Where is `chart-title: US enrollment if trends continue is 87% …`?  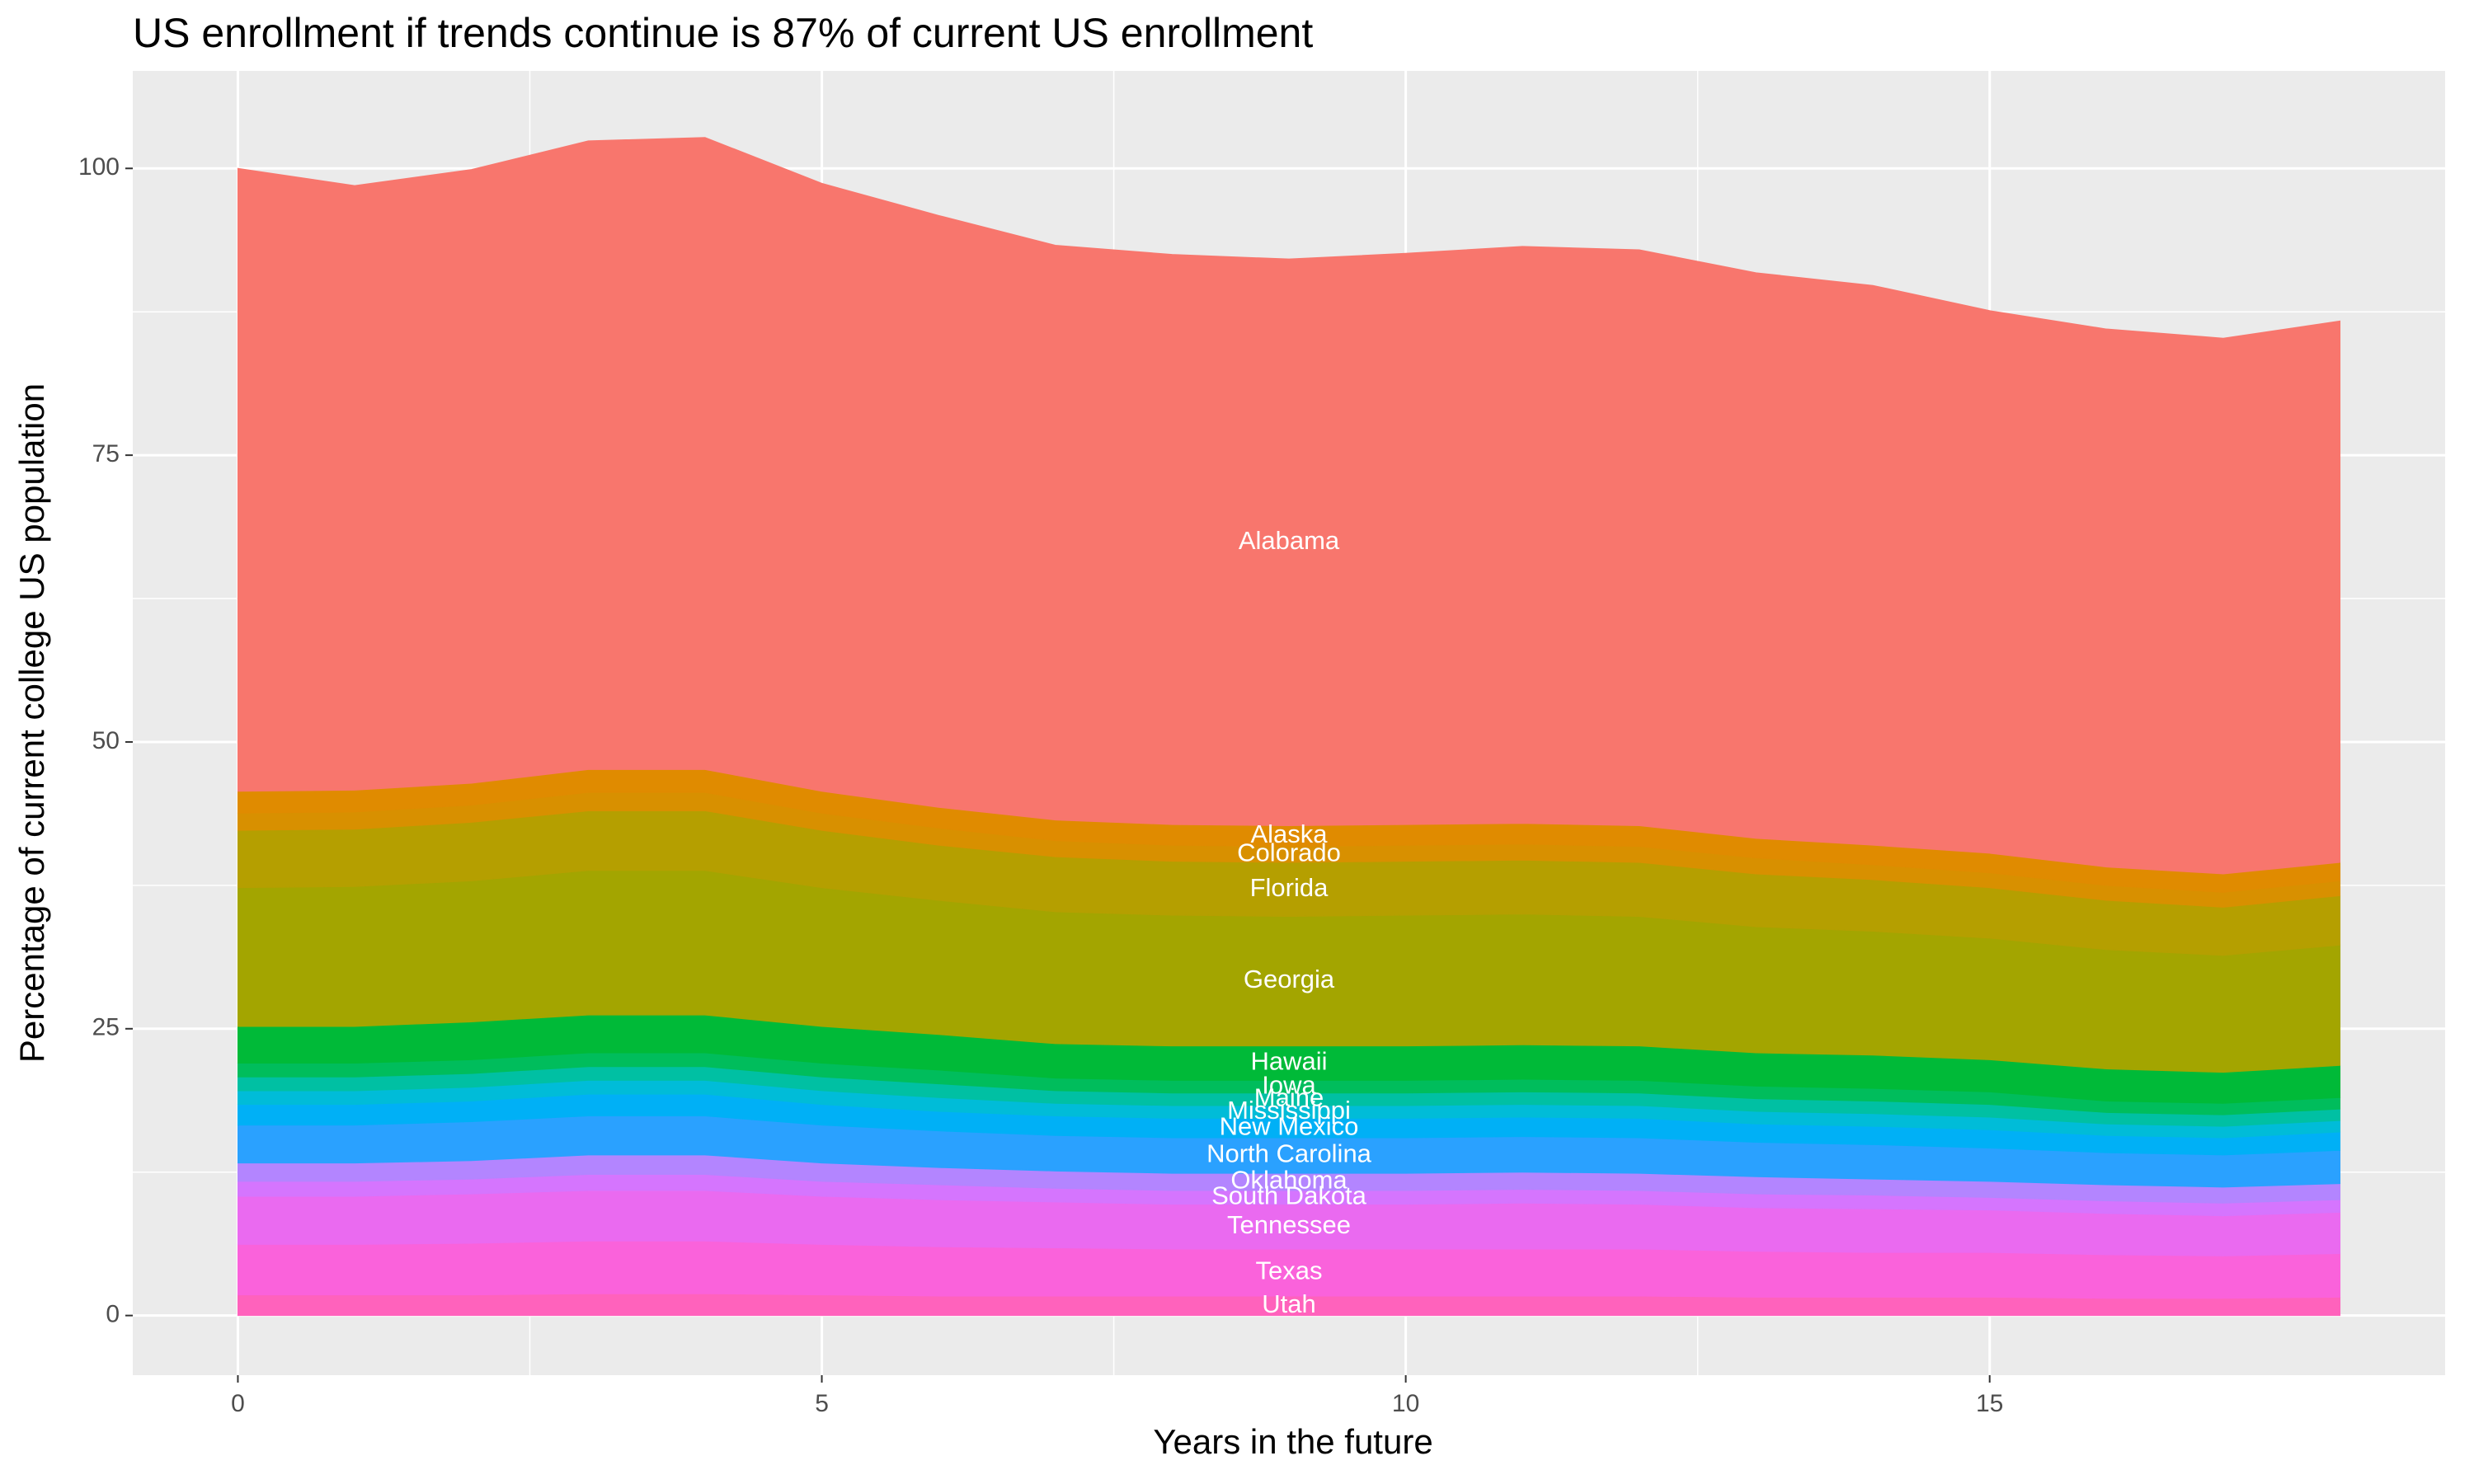 chart-title: US enrollment if trends continue is 87% … is located at coordinates (723, 33).